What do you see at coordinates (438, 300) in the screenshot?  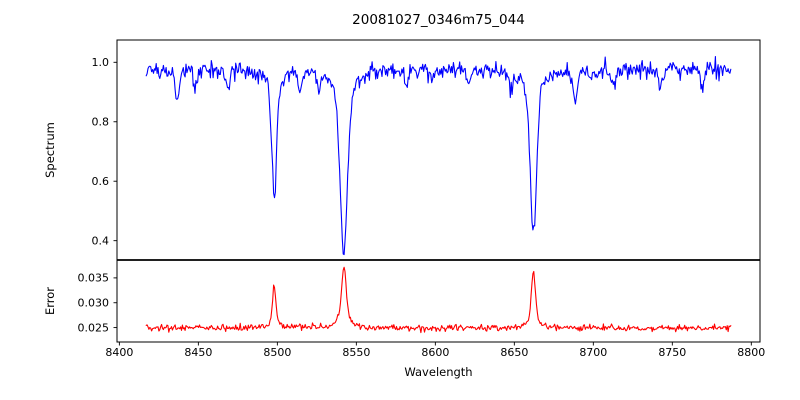 I see `error-data-line` at bounding box center [438, 300].